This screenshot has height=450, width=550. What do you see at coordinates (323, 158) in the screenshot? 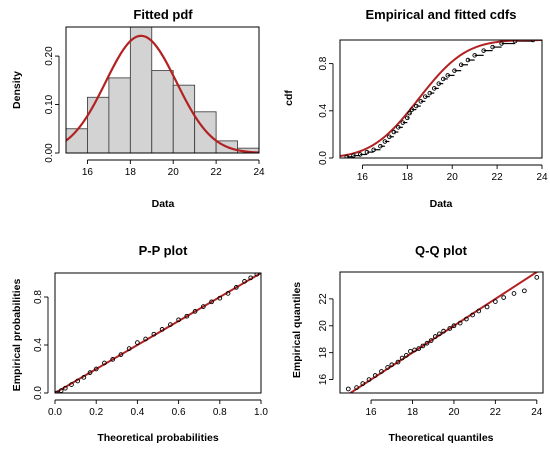
I see `y-tick-label: 0.0` at bounding box center [323, 158].